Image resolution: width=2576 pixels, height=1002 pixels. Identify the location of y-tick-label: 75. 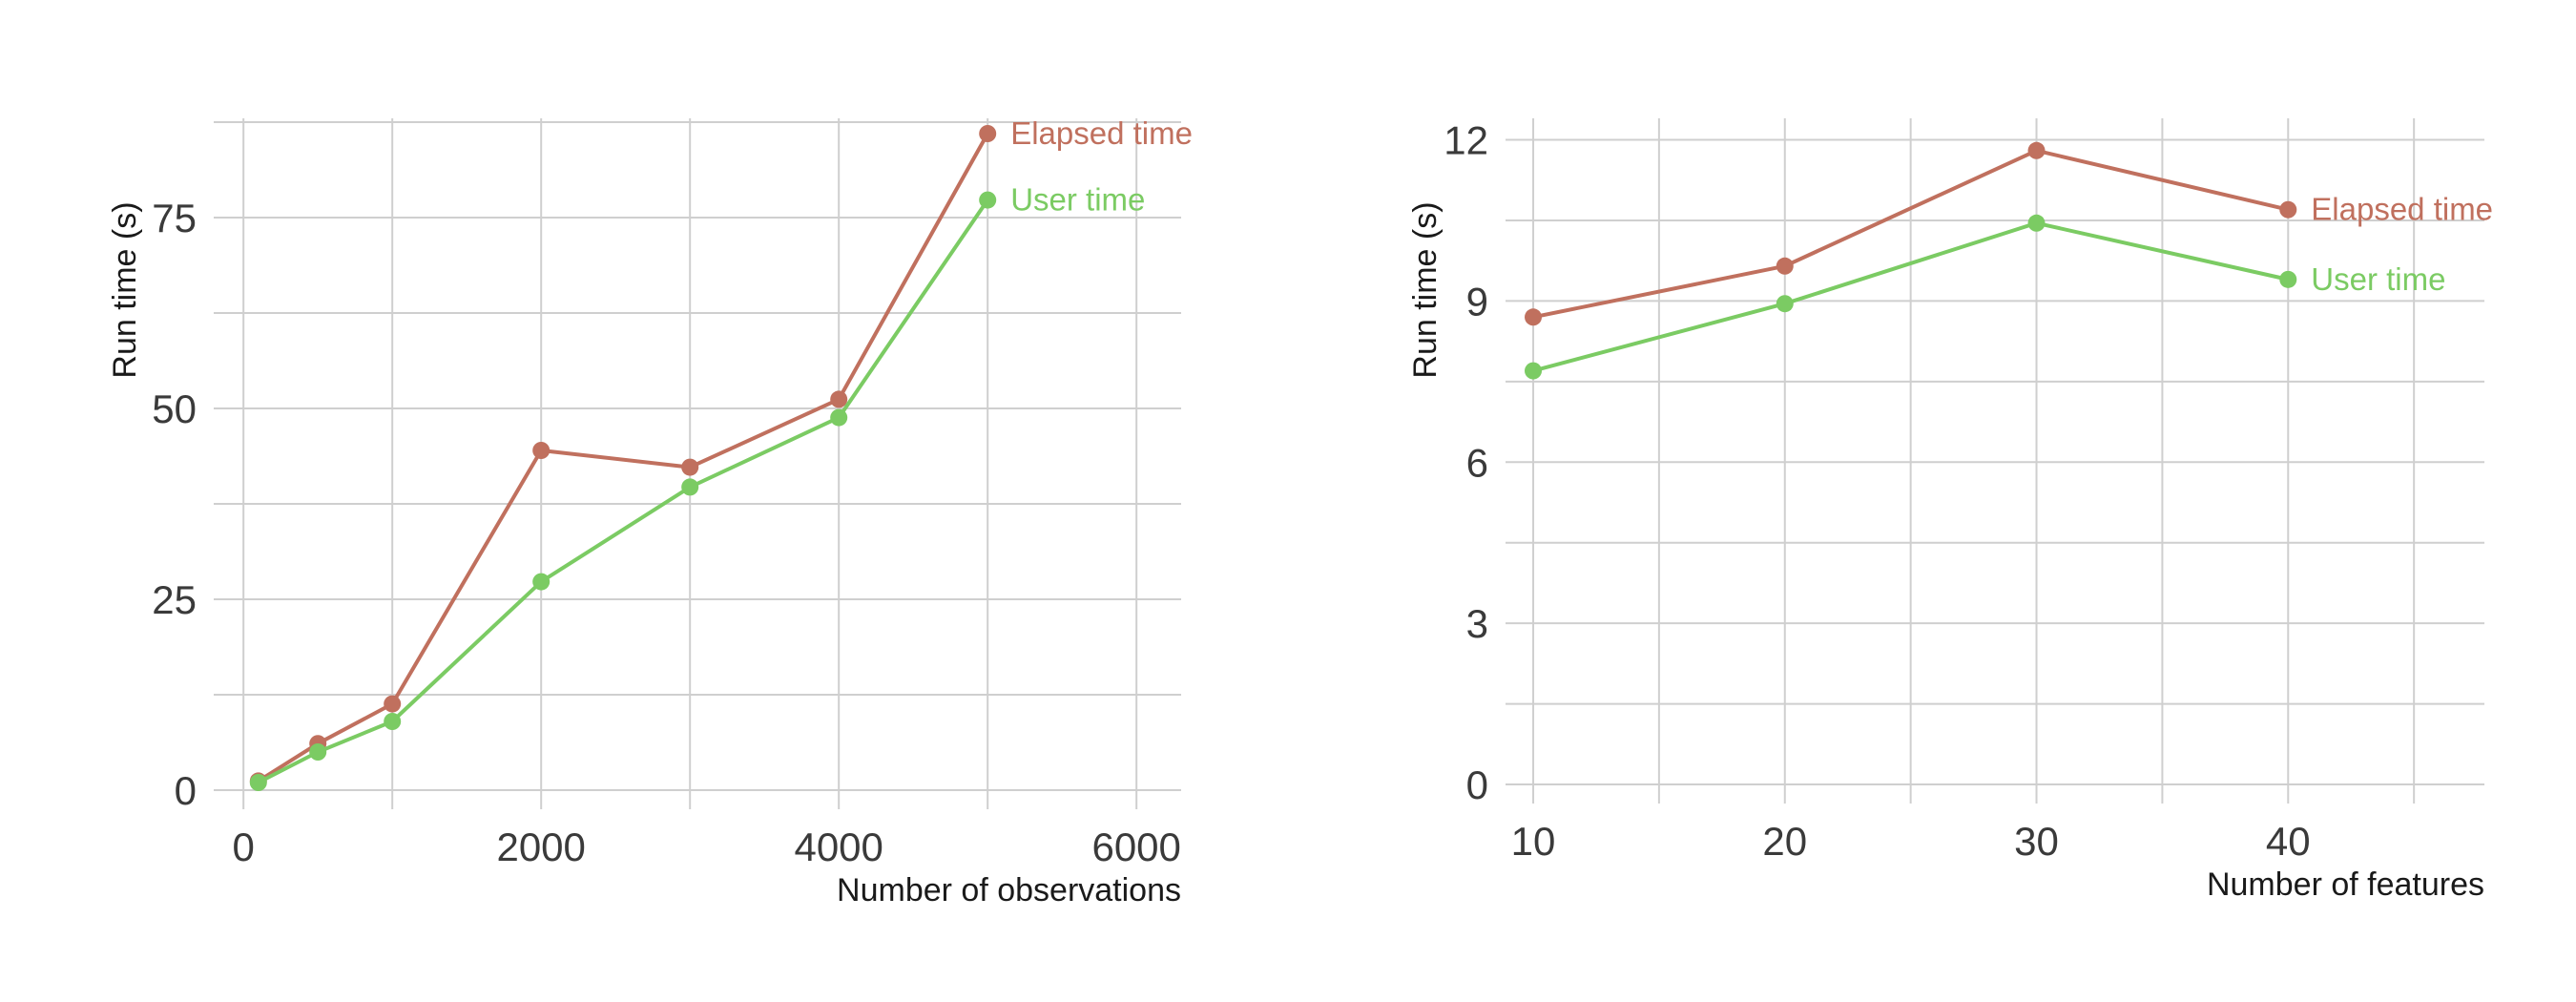
(174, 218).